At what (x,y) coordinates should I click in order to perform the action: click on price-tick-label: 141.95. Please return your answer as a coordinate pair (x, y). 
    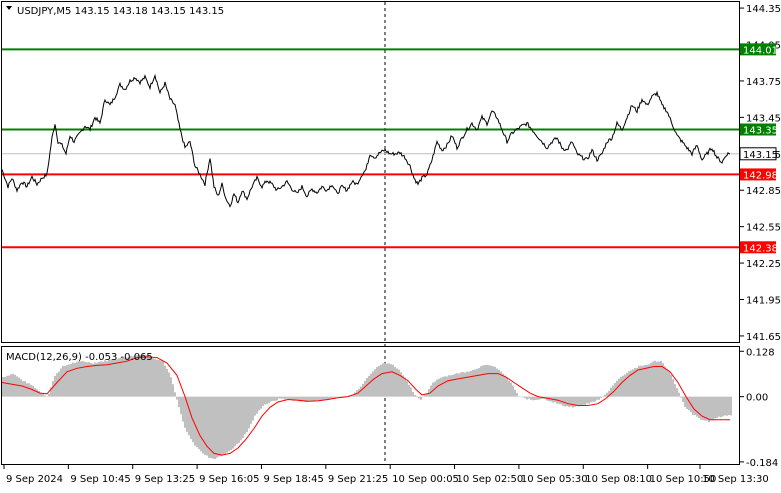
    Looking at the image, I should click on (763, 301).